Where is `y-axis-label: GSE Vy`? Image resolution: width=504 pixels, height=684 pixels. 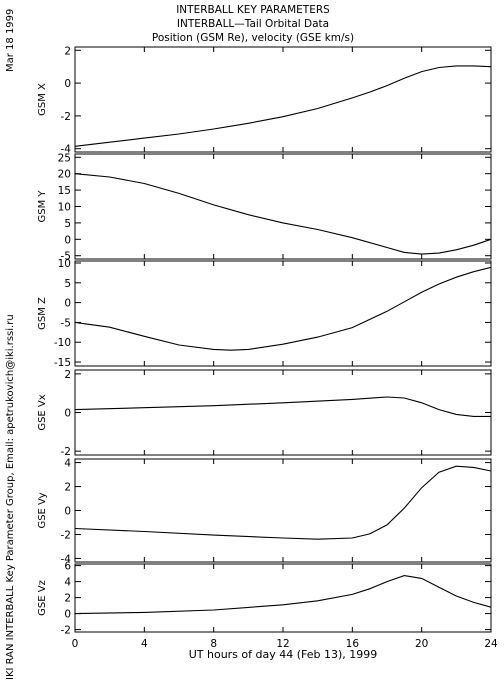 y-axis-label: GSE Vy is located at coordinates (42, 510).